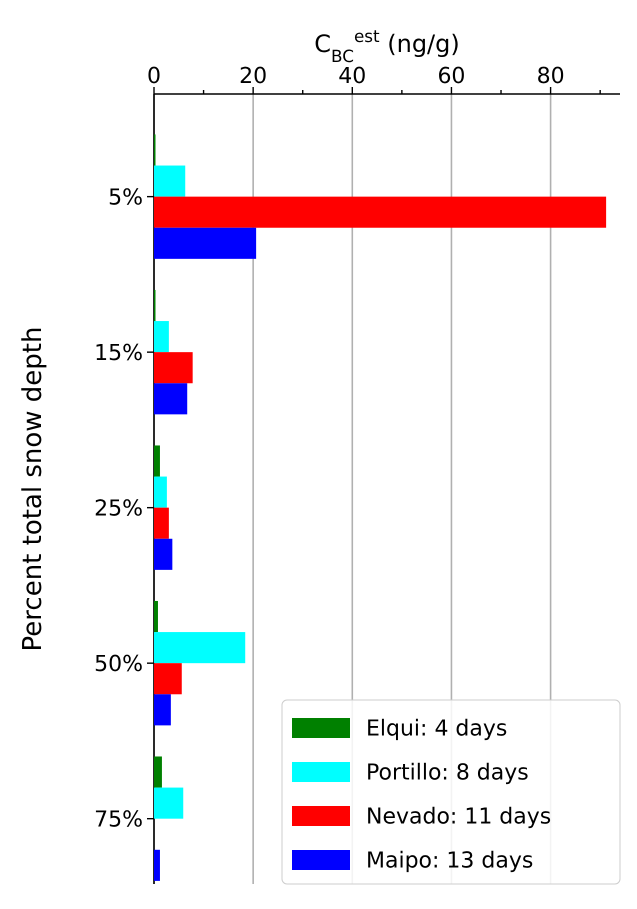 This screenshot has width=637, height=909. I want to click on x-tick-label: 60, so click(451, 76).